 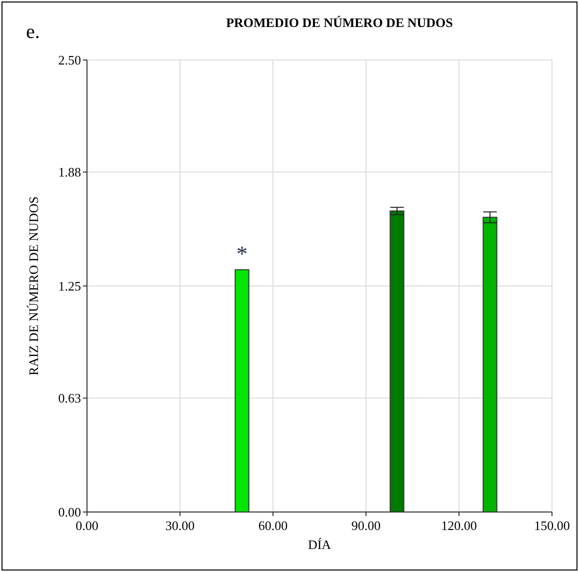 I want to click on annotation: *, so click(x=242, y=253).